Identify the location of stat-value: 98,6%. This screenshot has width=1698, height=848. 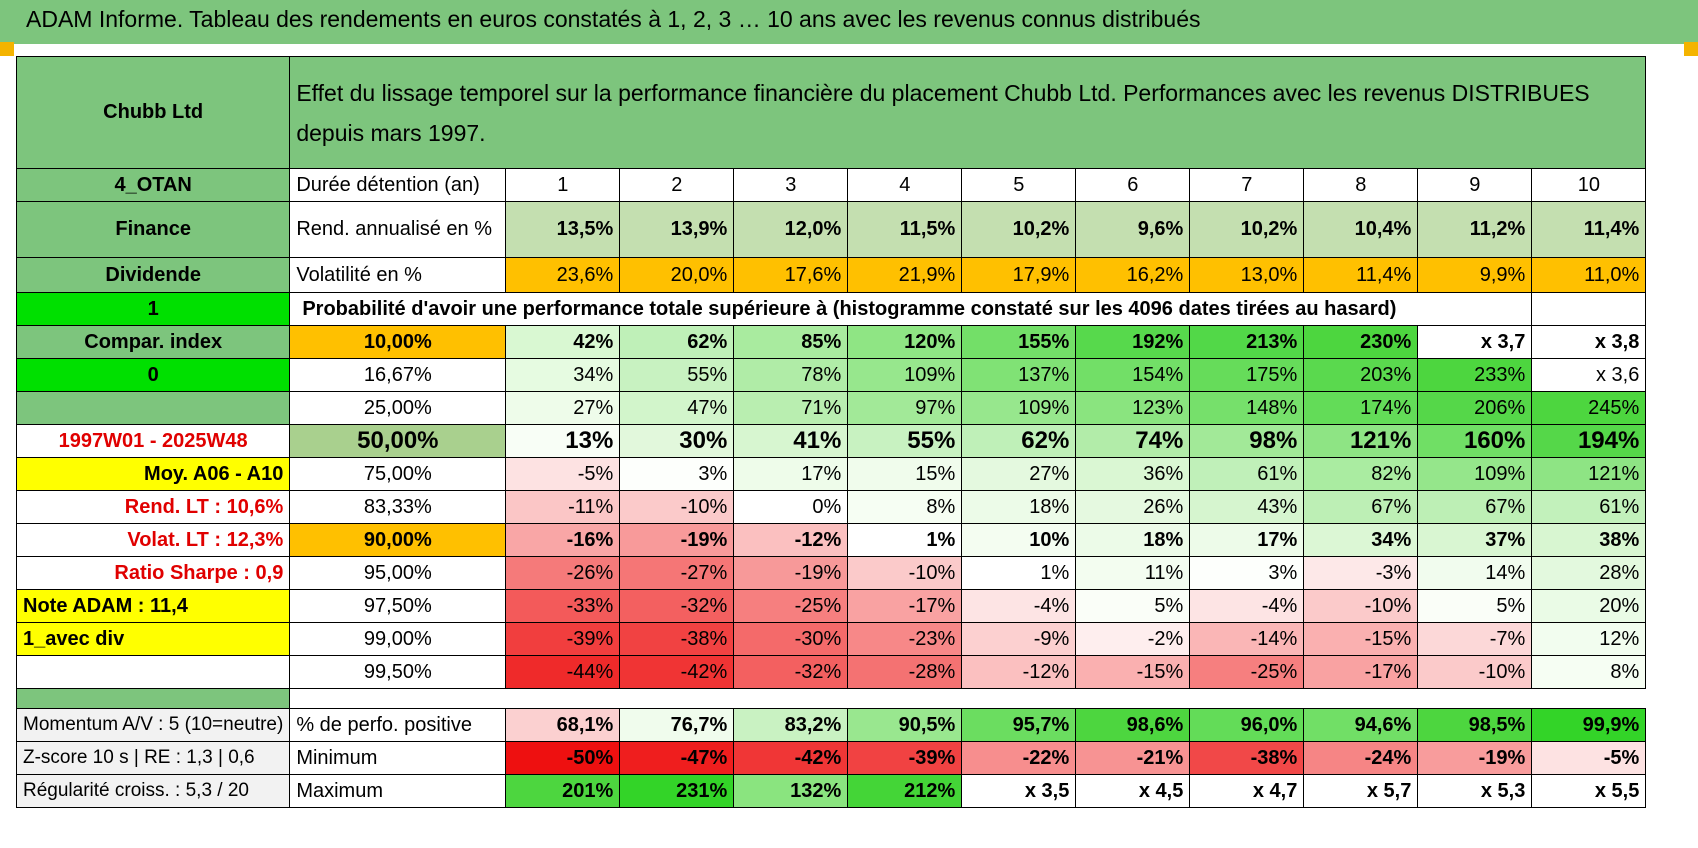
(1133, 725).